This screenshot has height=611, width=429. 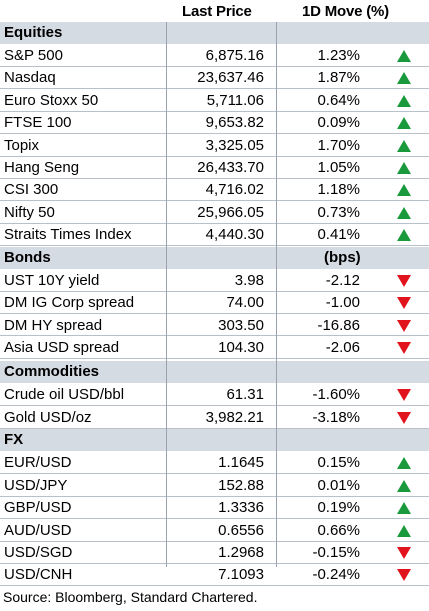 I want to click on daily-move: 1.18%, so click(x=338, y=190).